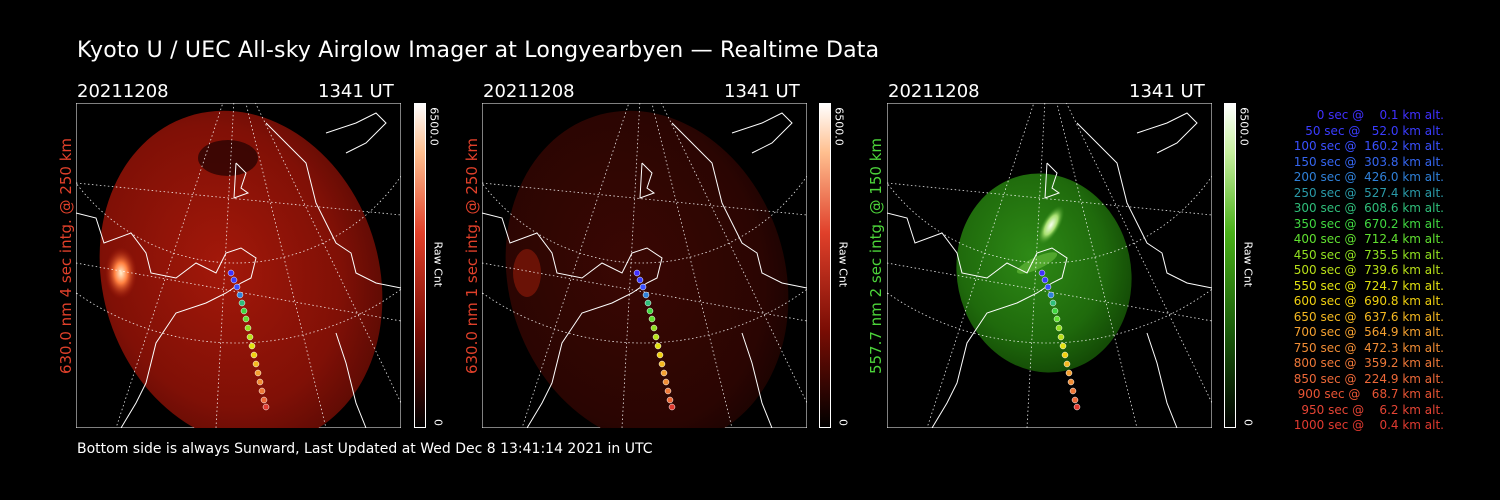 The image size is (1500, 500). What do you see at coordinates (1167, 91) in the screenshot?
I see `panel-3-time: 1341 UT` at bounding box center [1167, 91].